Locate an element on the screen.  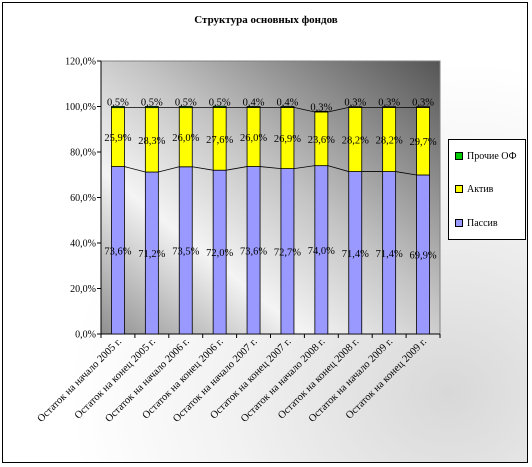
data-label: 74,0% is located at coordinates (321, 251).